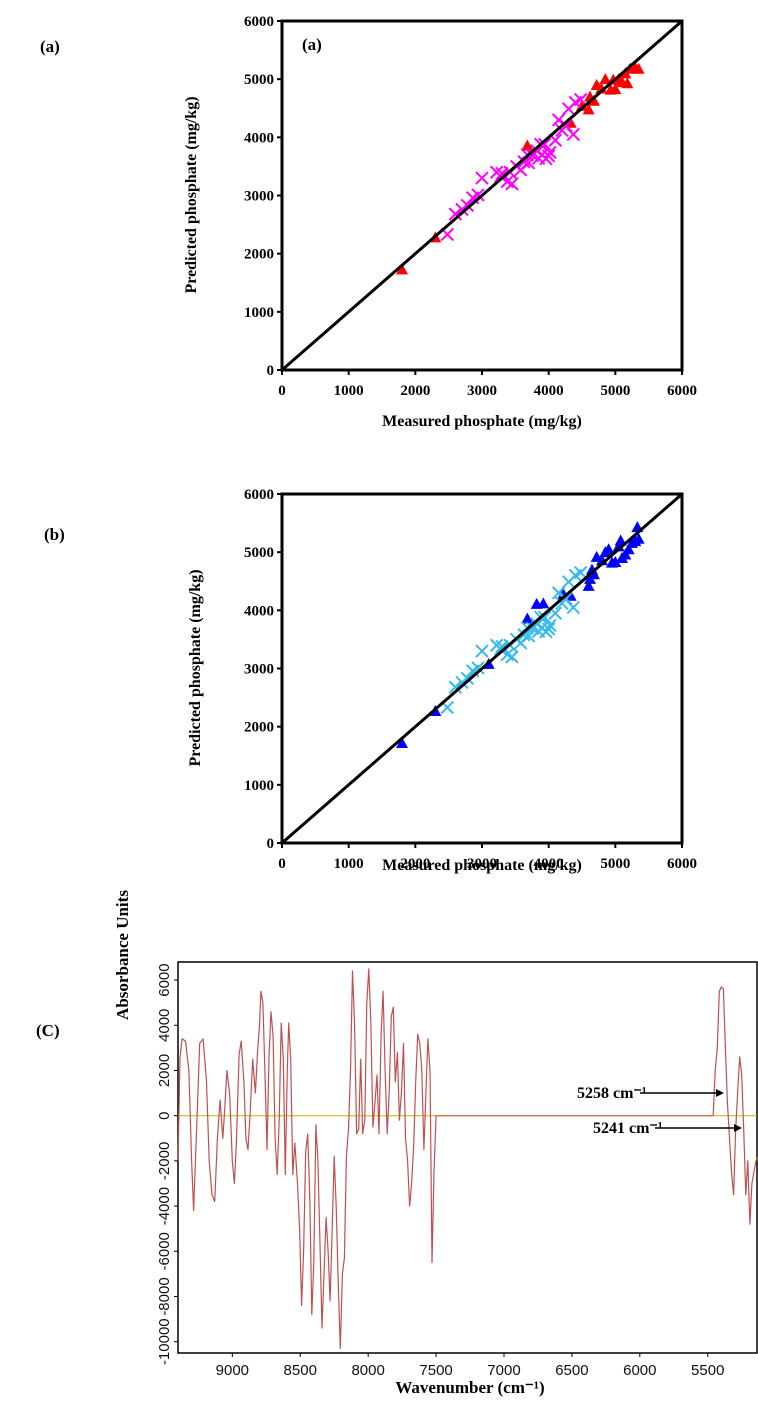 The width and height of the screenshot is (758, 1412). Describe the element at coordinates (259, 670) in the screenshot. I see `chart-b-y-tick-label-3: 3000` at that location.